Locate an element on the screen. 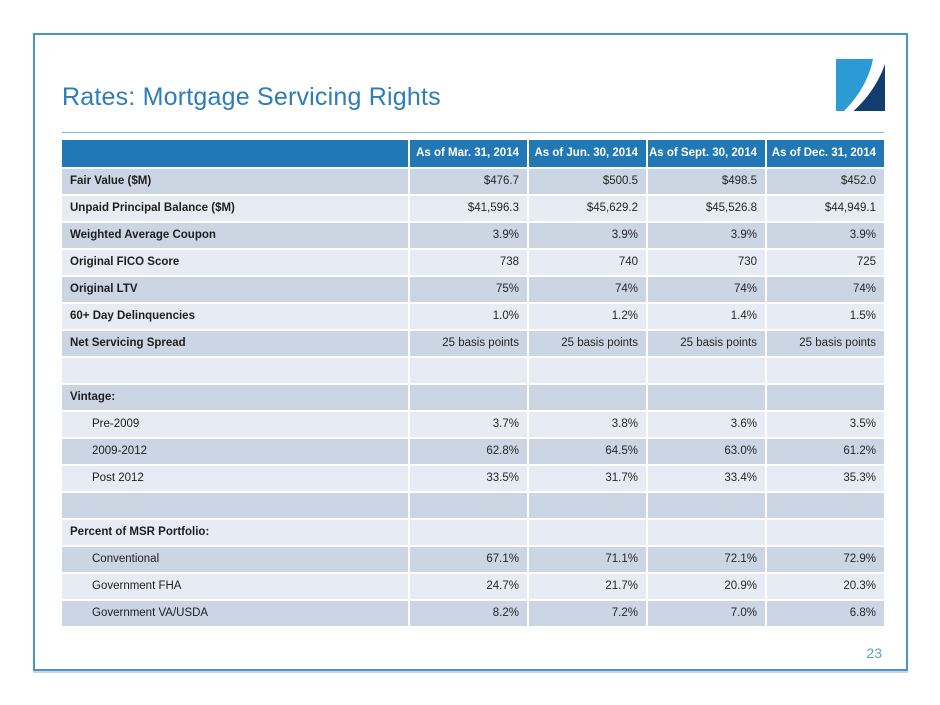 Image resolution: width=940 pixels, height=705 pixels. cell-value: 3.6% is located at coordinates (706, 424).